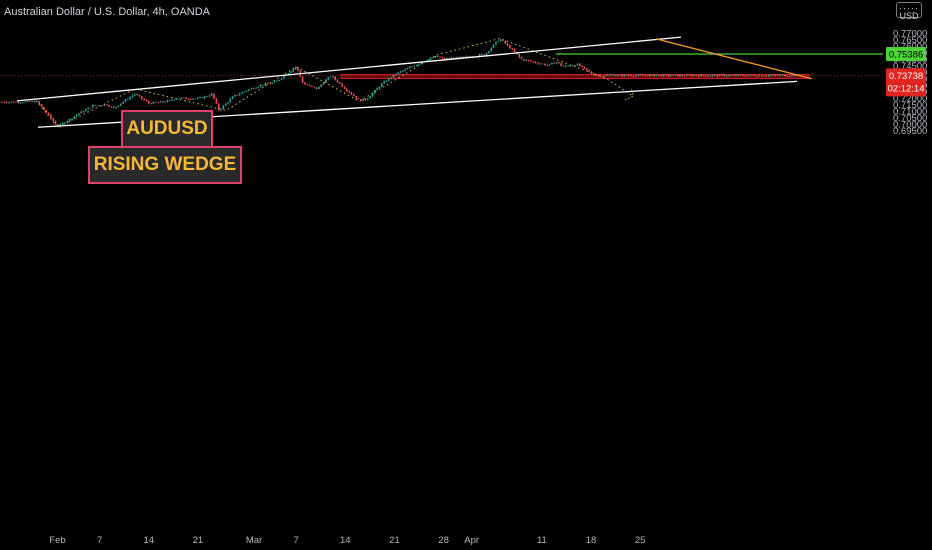  Describe the element at coordinates (909, 16) in the screenshot. I see `currency-label: USD` at that location.